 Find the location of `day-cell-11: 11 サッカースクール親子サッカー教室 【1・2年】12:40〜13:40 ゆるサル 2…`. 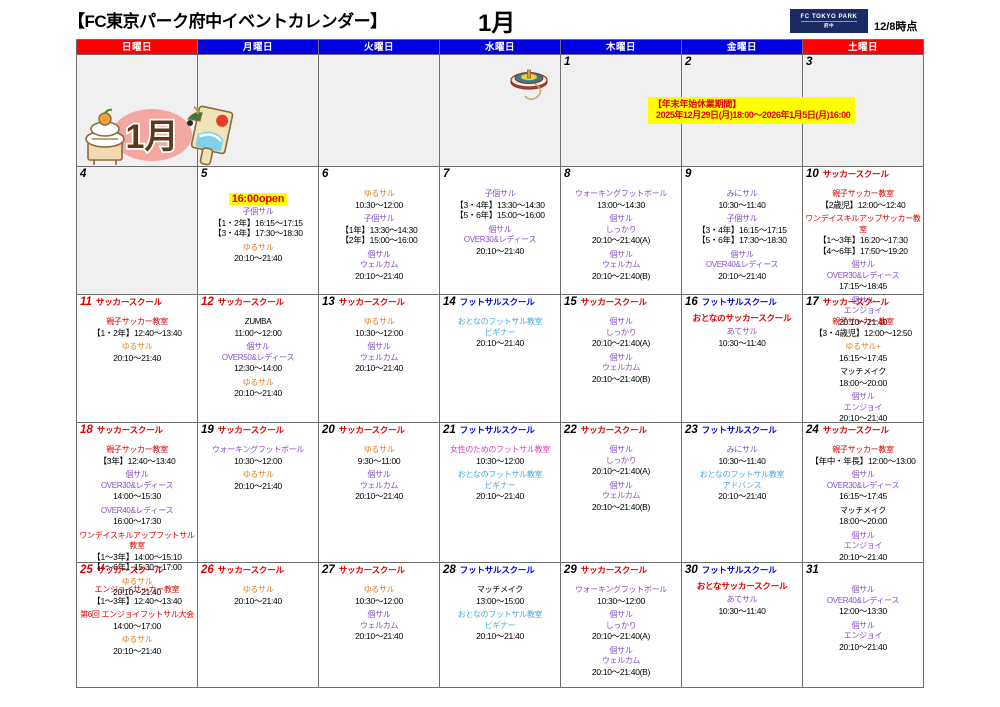

day-cell-11: 11 サッカースクール親子サッカー教室 【1・2年】12:40〜13:40 ゆるサル 2… is located at coordinates (137, 359).